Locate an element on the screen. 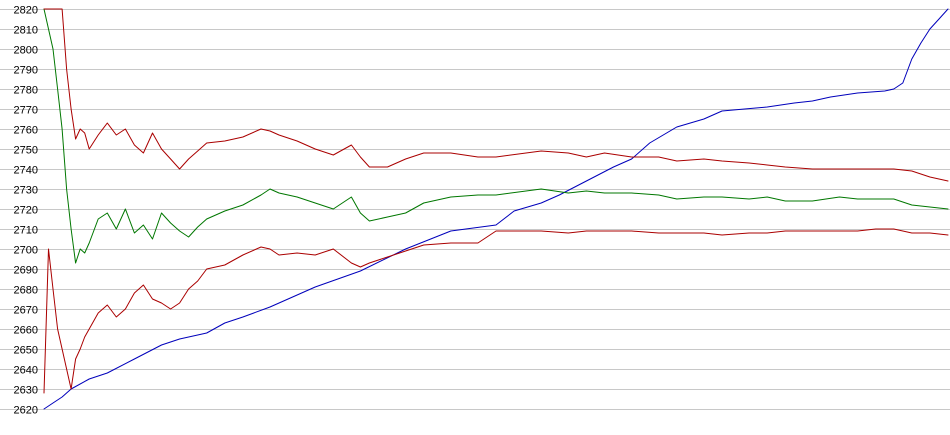 This screenshot has height=435, width=950. y-tick-label: 2820 is located at coordinates (26, 11).